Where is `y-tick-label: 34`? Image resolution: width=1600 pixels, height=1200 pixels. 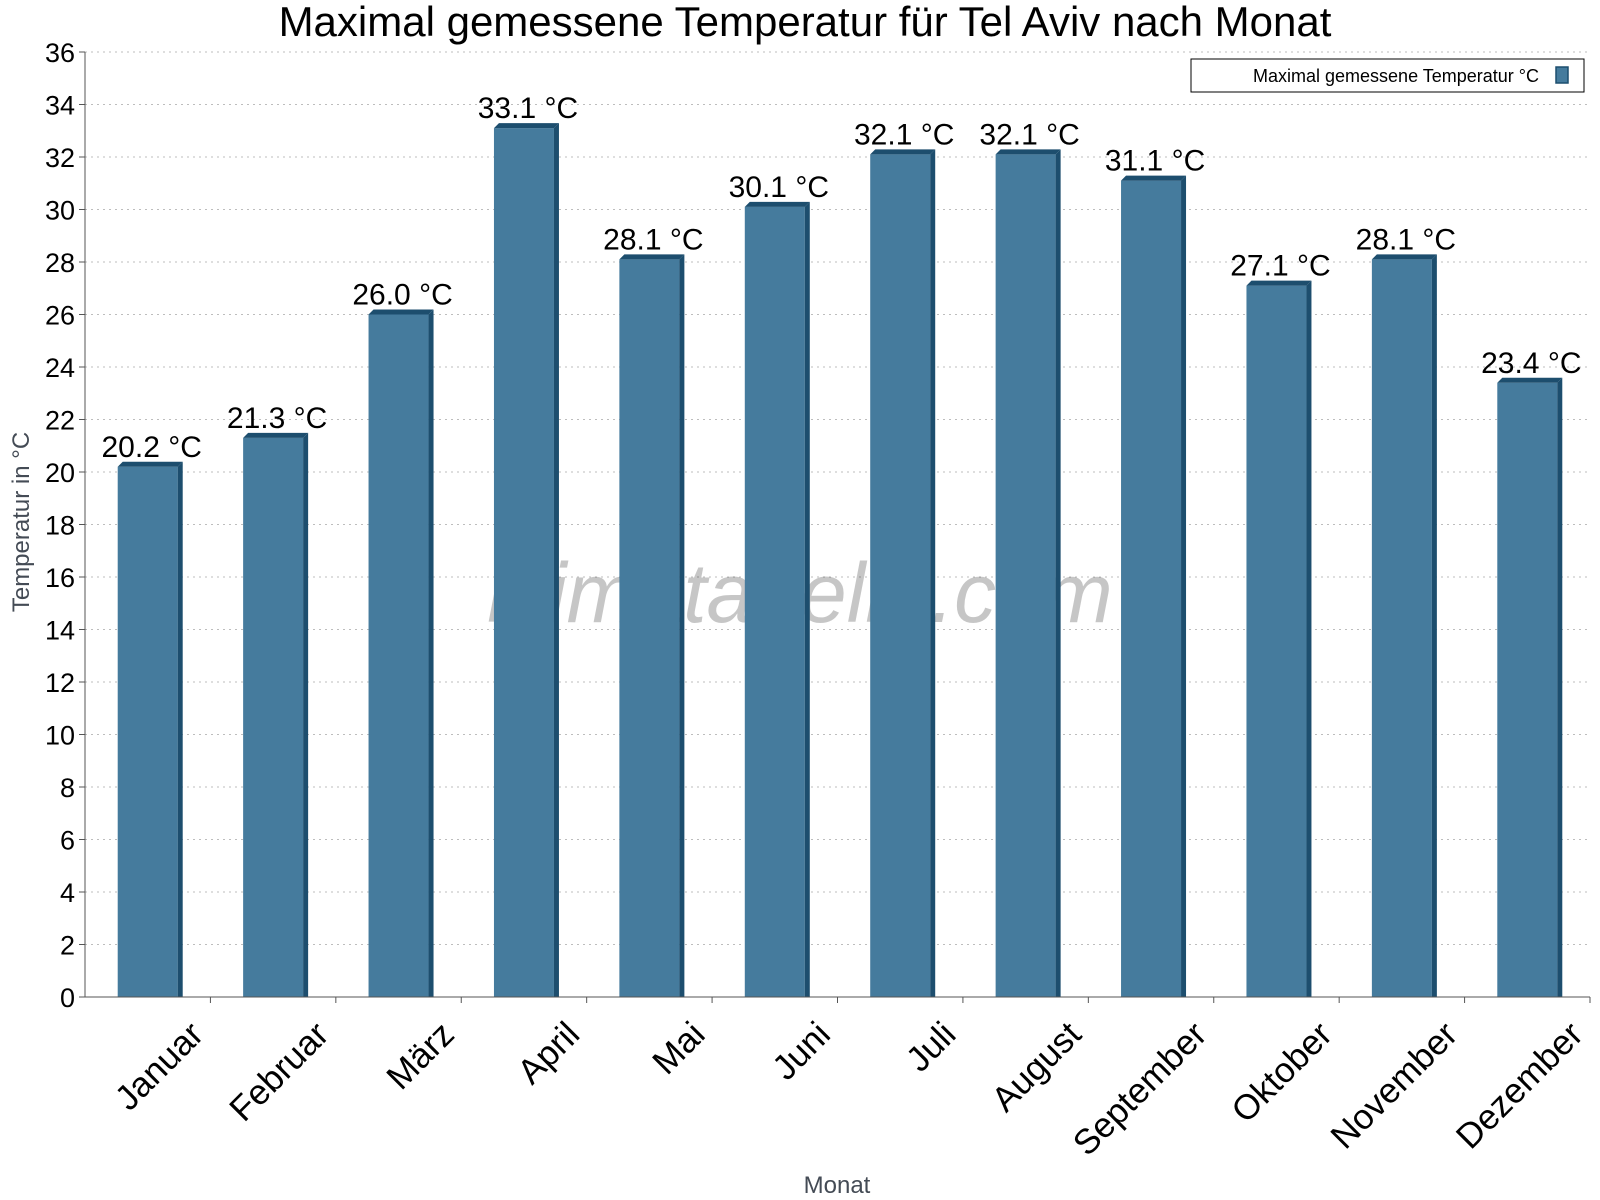 y-tick-label: 34 is located at coordinates (60, 106).